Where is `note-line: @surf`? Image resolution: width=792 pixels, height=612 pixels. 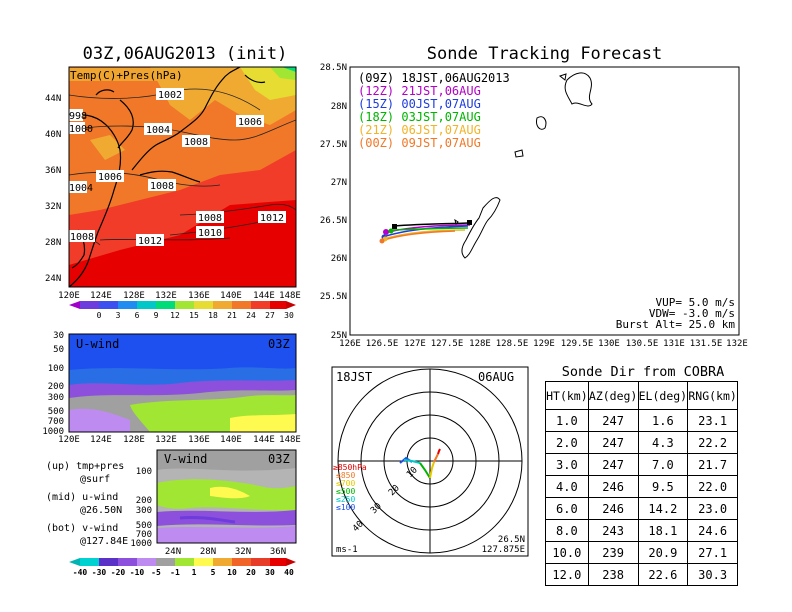
note-line: @surf is located at coordinates (95, 479).